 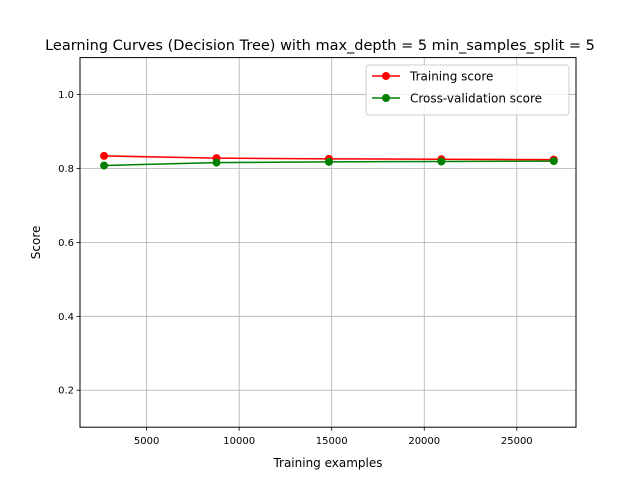 What do you see at coordinates (66, 169) in the screenshot?
I see `y-tick-label: 0.8` at bounding box center [66, 169].